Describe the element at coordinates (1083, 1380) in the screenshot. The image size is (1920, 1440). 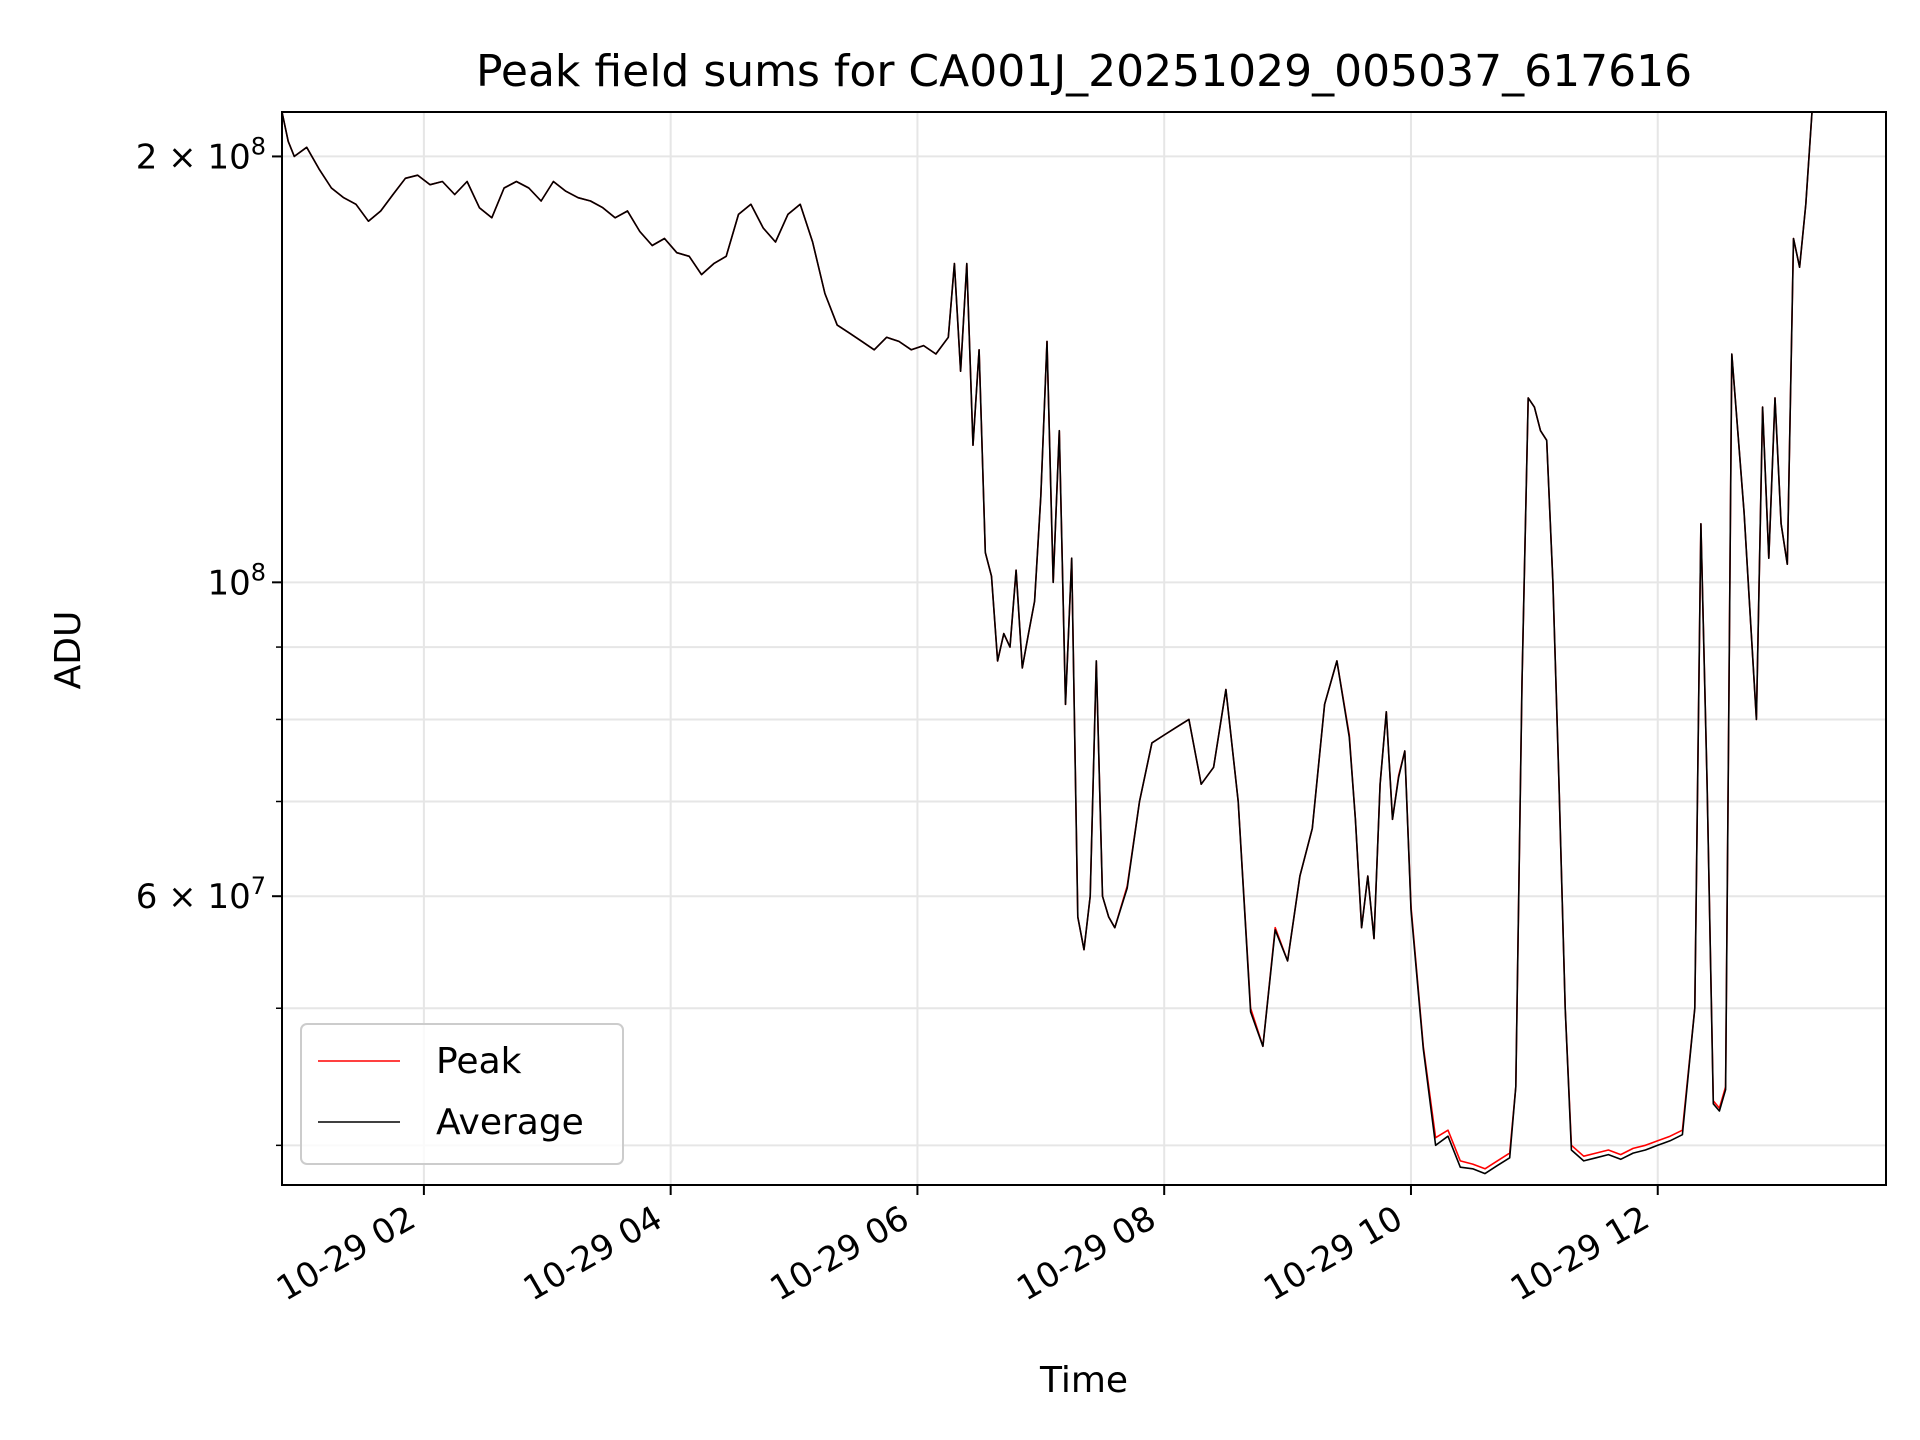
I see `x-axis-title: Time` at that location.